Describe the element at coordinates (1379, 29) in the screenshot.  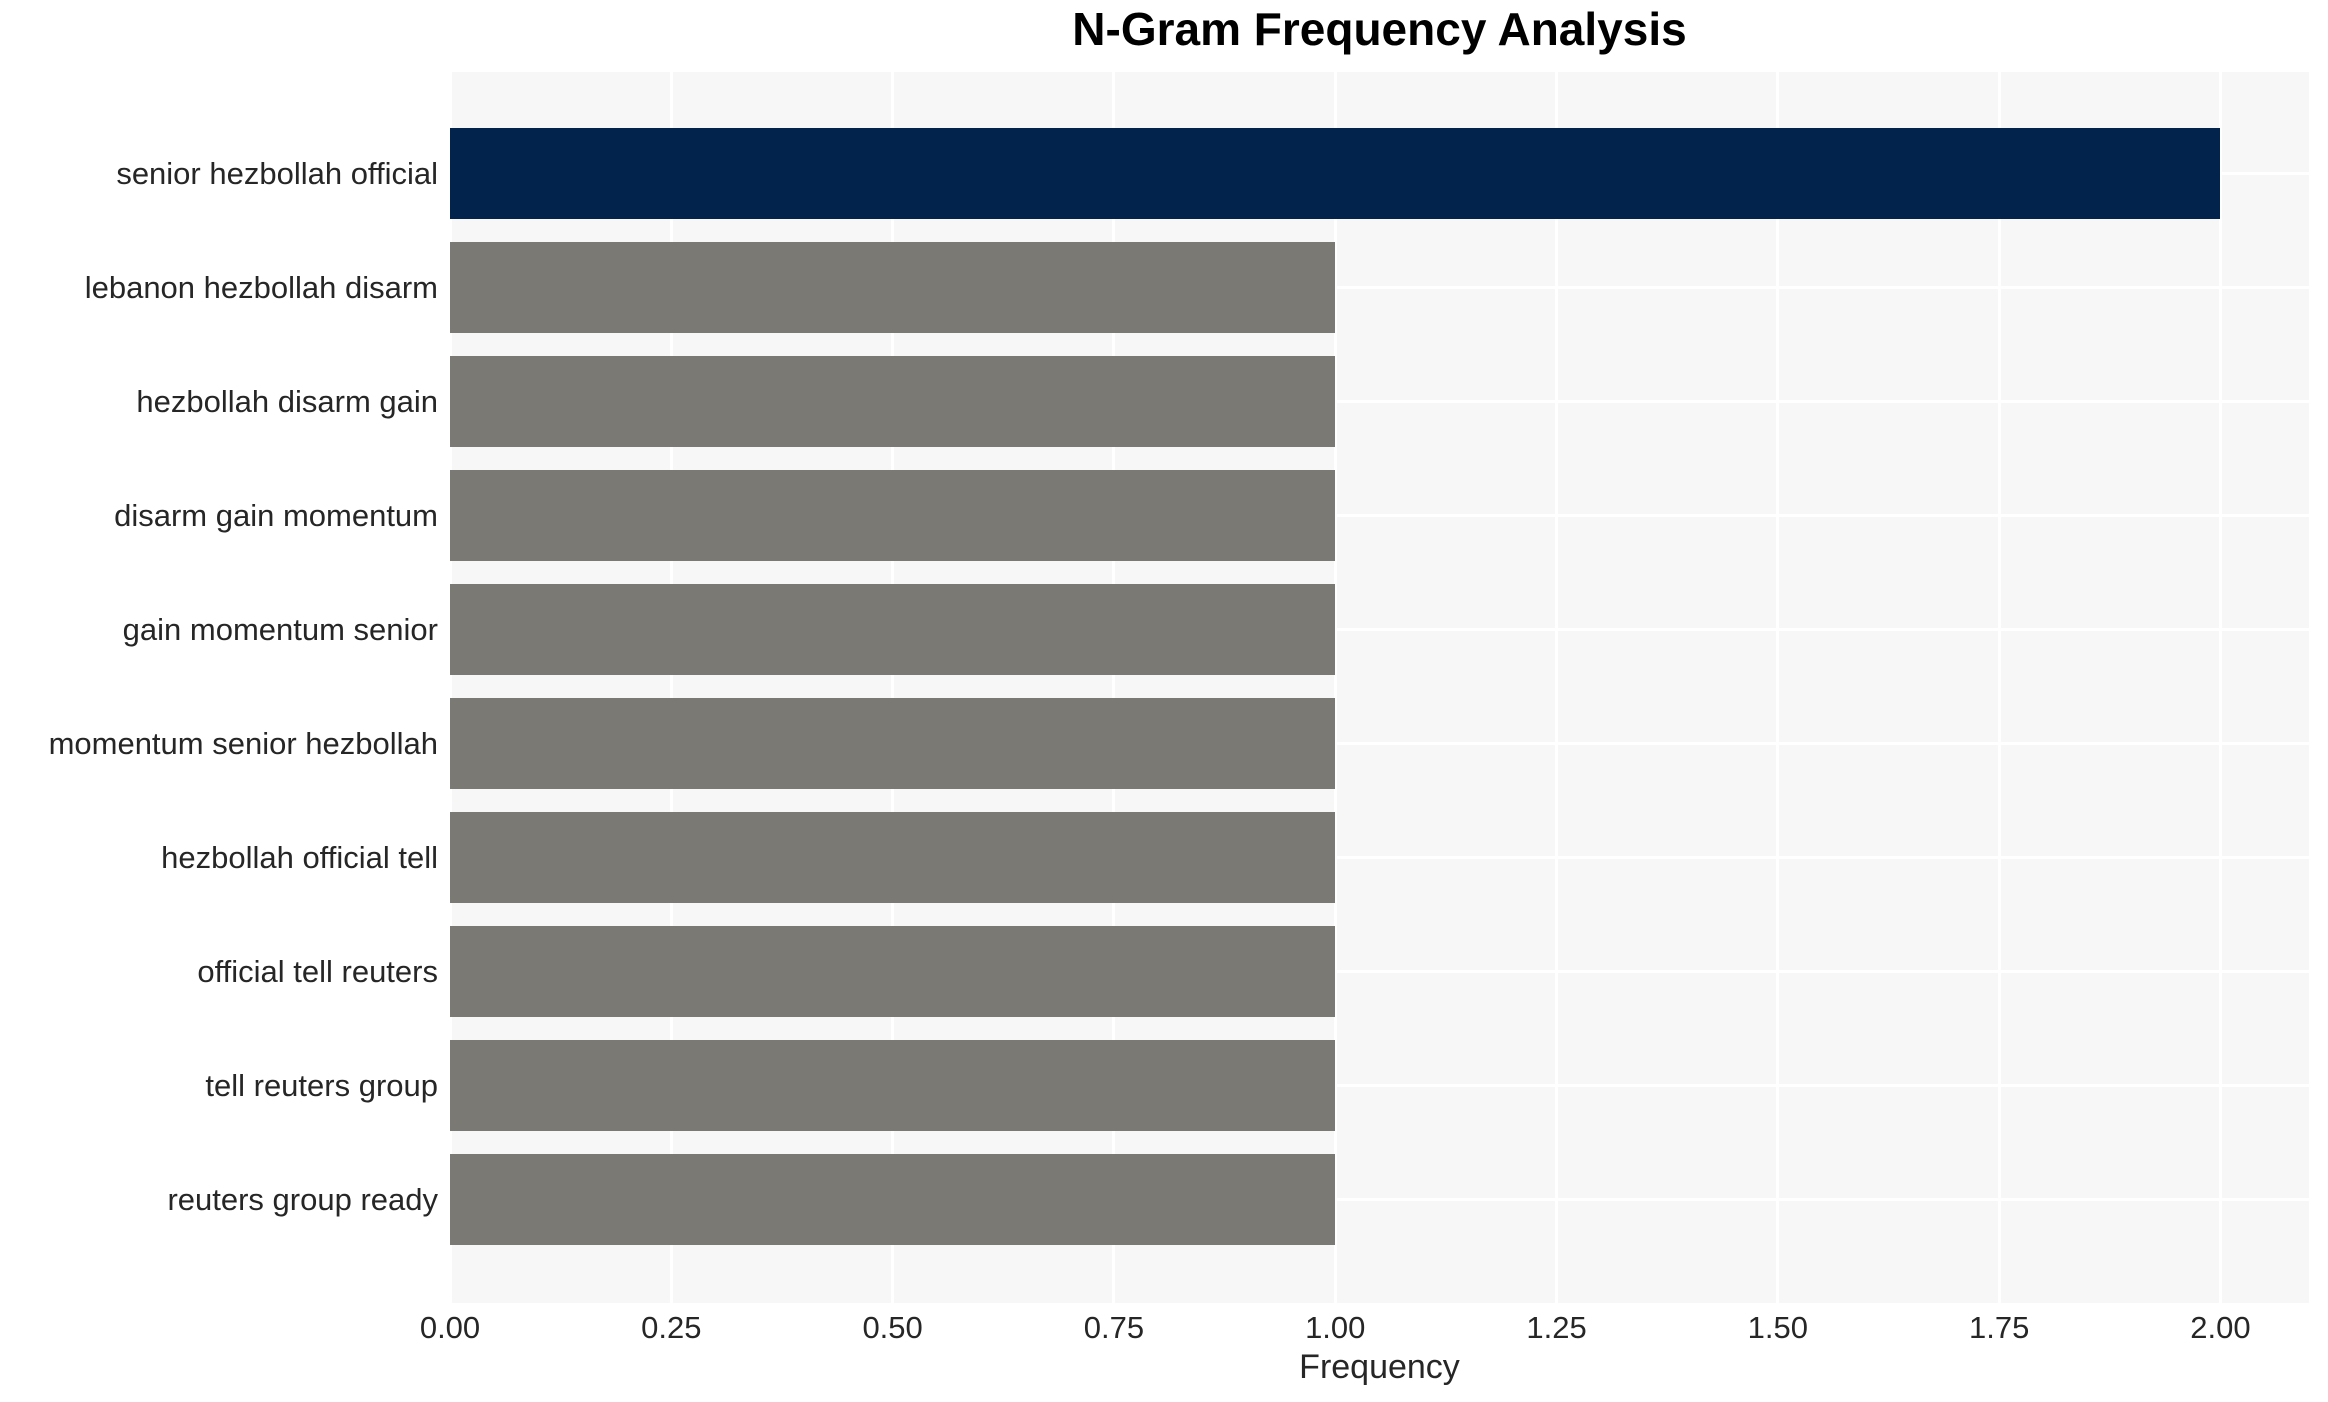
I see `chart-title: N-Gram Frequency Analysis` at that location.